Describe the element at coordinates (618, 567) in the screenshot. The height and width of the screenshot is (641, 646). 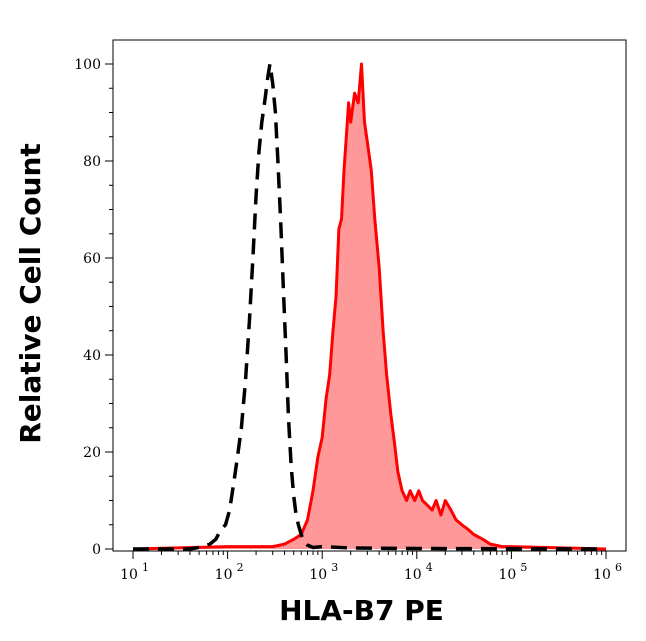
I see `x-tick-exponent: 6` at that location.